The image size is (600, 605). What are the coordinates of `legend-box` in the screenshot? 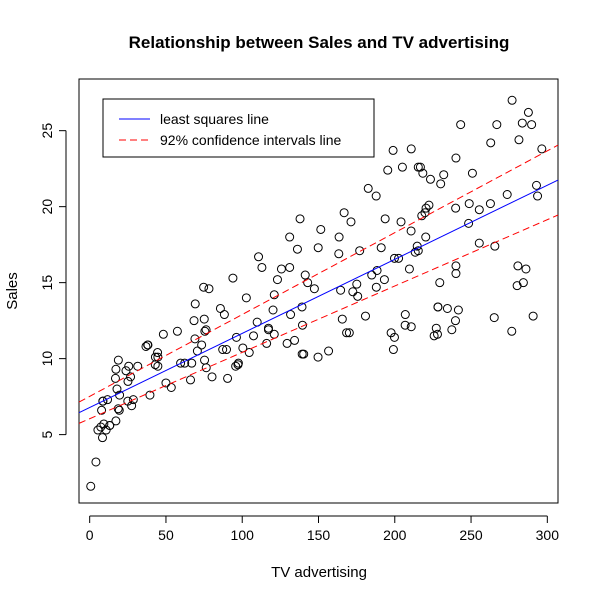 It's located at (238, 128).